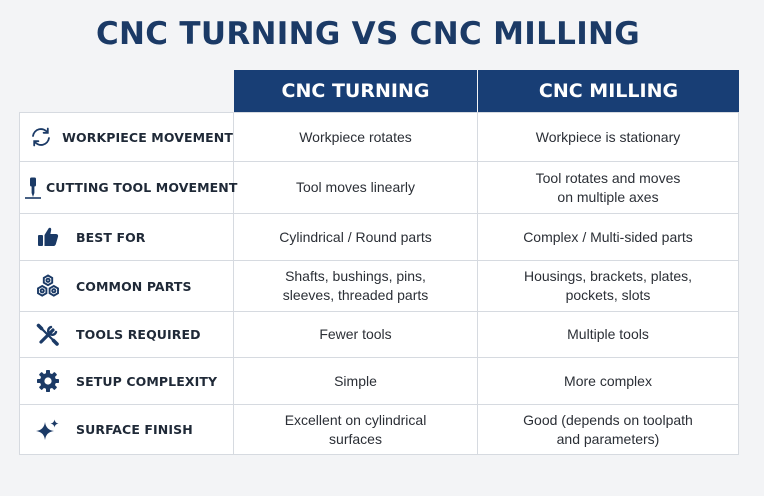 Image resolution: width=764 pixels, height=496 pixels. I want to click on turning-cell: Excellent on cylindrical surfaces, so click(356, 429).